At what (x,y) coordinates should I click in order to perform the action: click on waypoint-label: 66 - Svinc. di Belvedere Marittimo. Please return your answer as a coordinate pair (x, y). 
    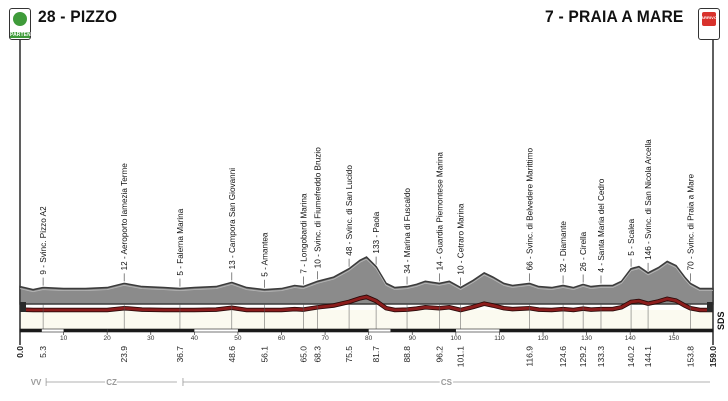
    Looking at the image, I should click on (530, 209).